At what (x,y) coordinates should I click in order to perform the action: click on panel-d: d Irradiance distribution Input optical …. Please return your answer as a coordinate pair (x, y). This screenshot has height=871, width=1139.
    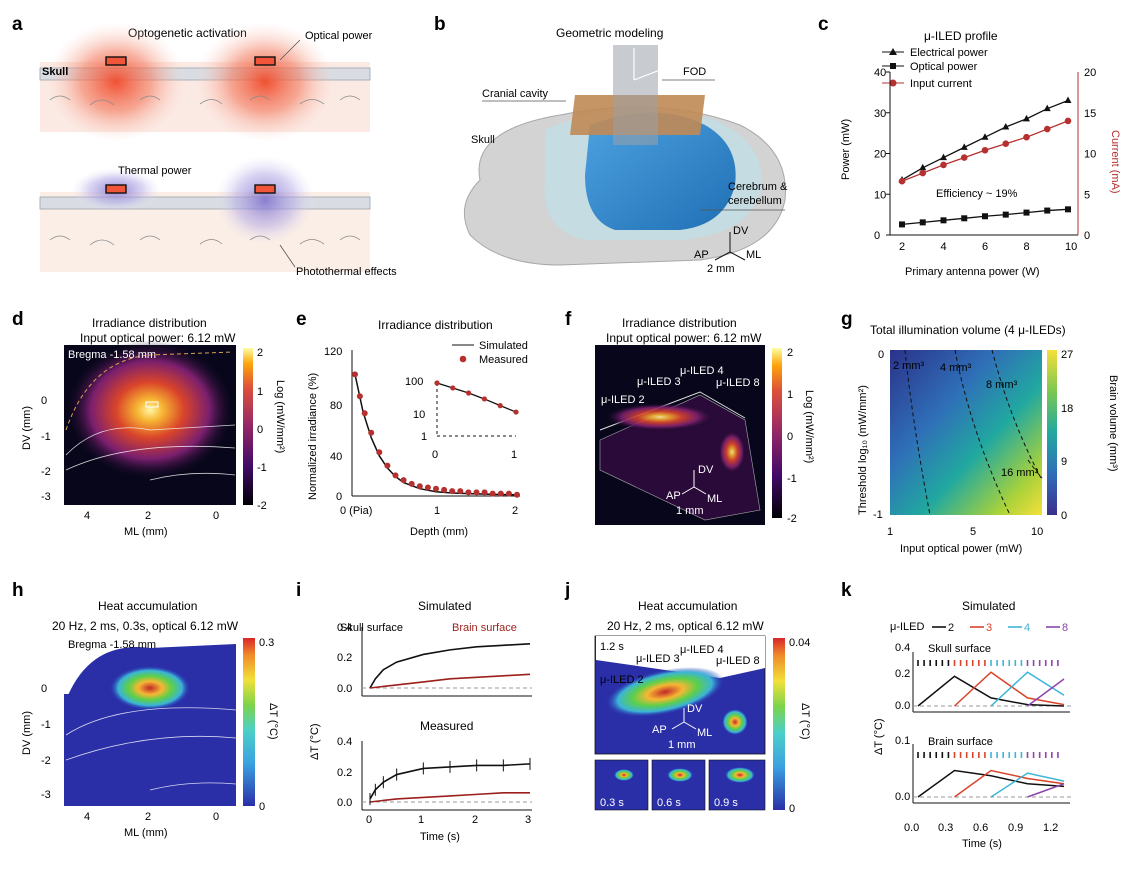
    Looking at the image, I should click on (149, 423).